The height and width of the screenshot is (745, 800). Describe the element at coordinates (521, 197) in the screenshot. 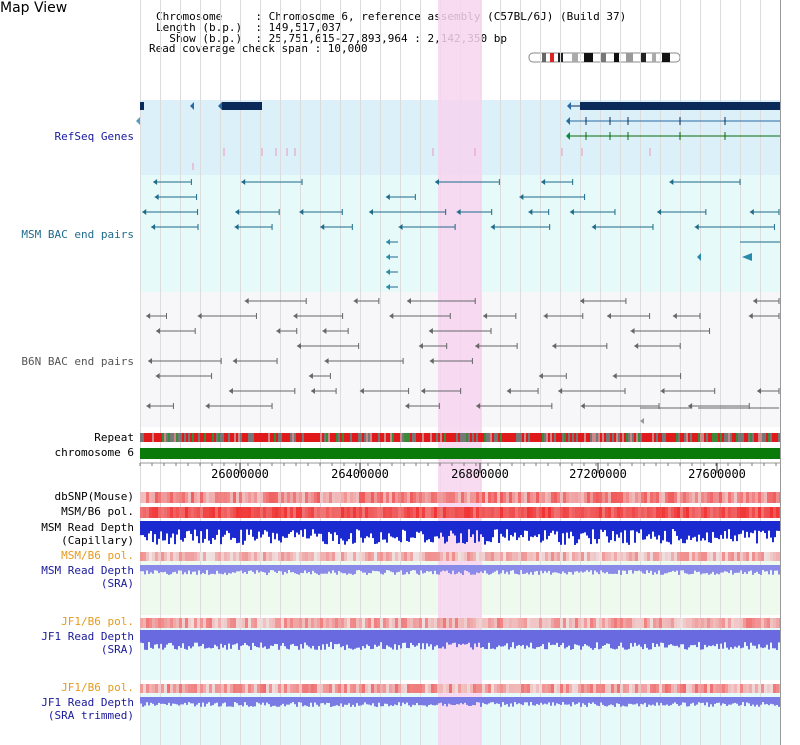

I see `msm-pair-end` at that location.